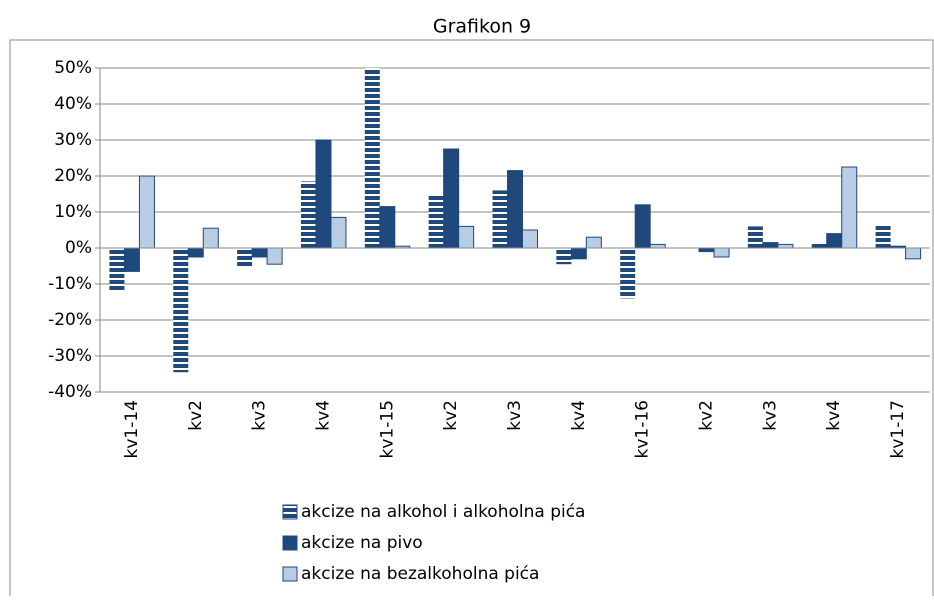 Image resolution: width=934 pixels, height=600 pixels. What do you see at coordinates (70, 392) in the screenshot?
I see `y-tick-label: -40%` at bounding box center [70, 392].